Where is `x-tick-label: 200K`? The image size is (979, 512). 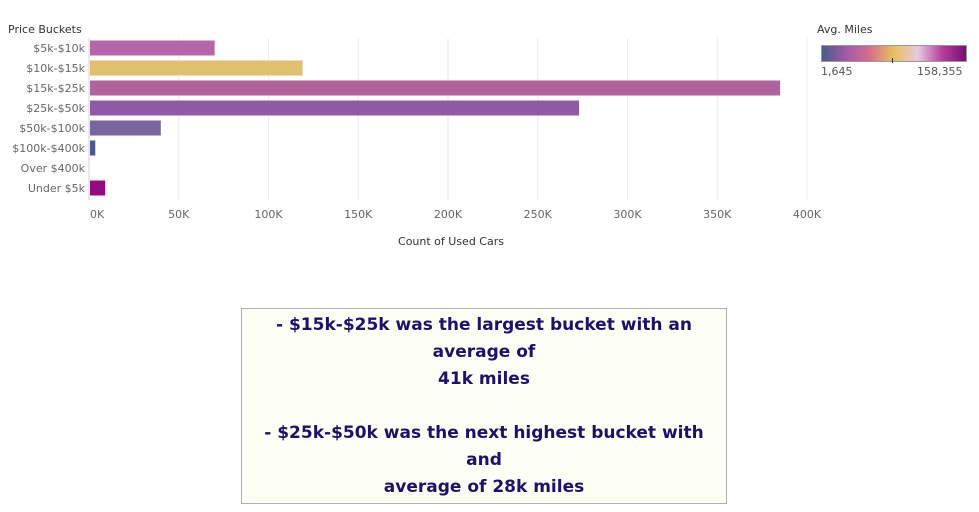 x-tick-label: 200K is located at coordinates (448, 214).